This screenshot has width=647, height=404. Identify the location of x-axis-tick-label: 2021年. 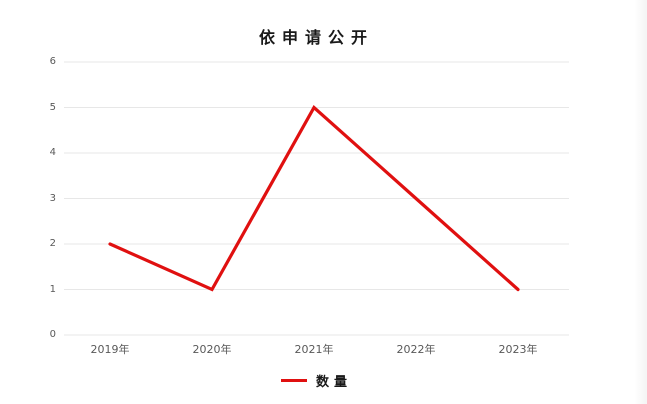
(314, 349).